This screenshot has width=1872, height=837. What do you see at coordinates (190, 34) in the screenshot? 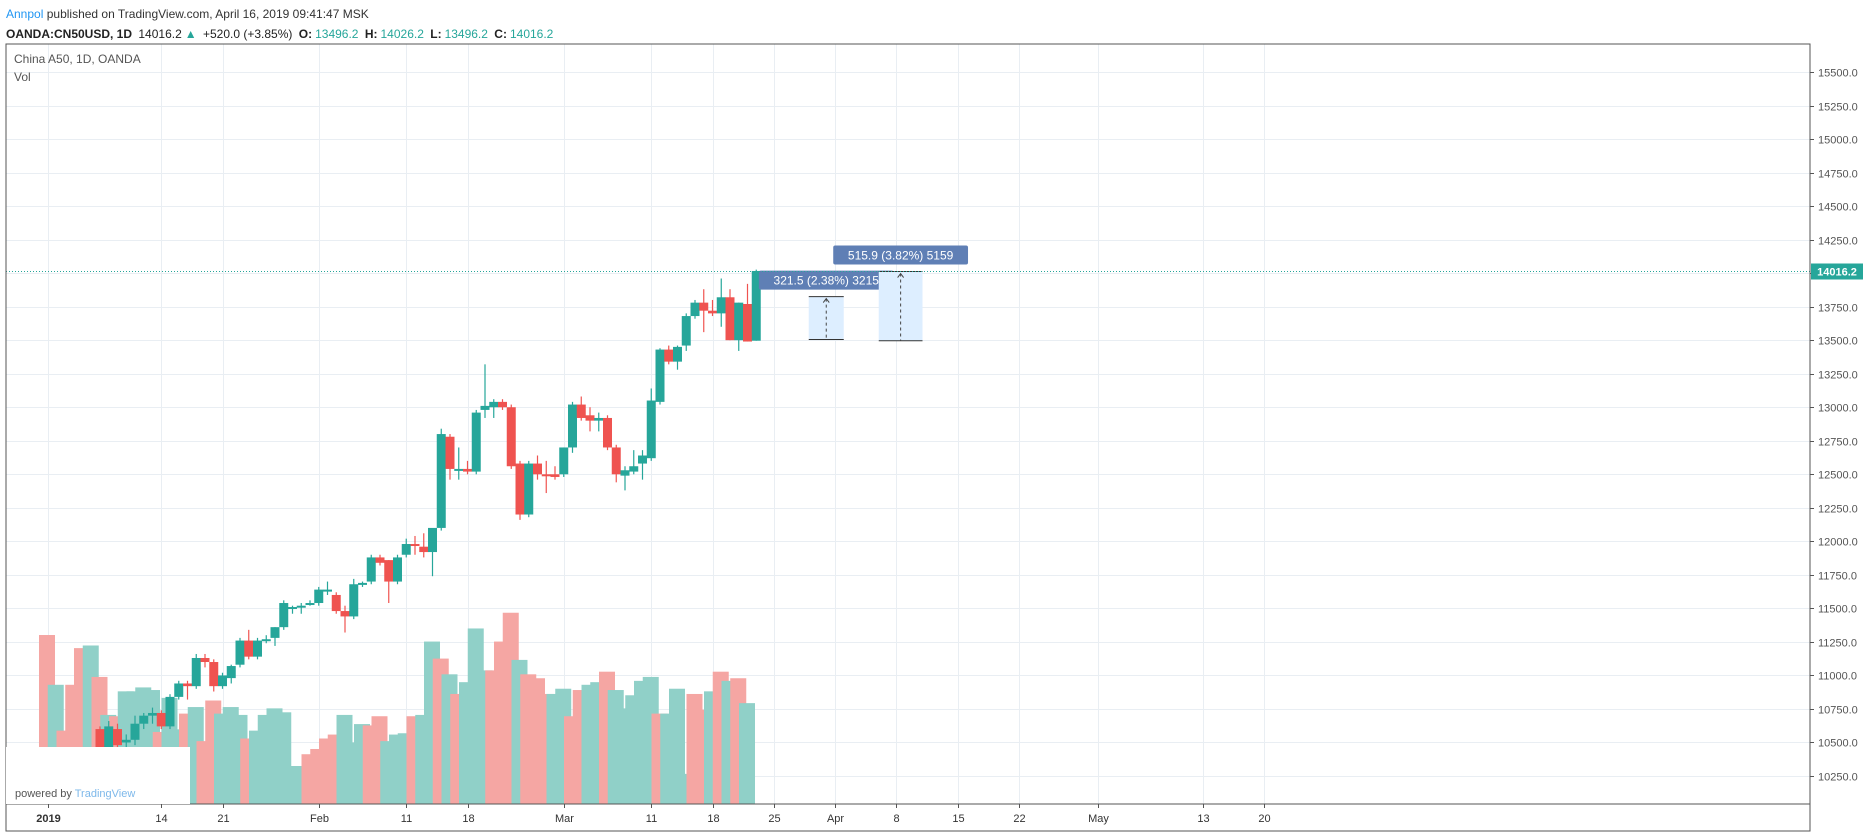
I see `up-arrow-icon: ▲` at bounding box center [190, 34].